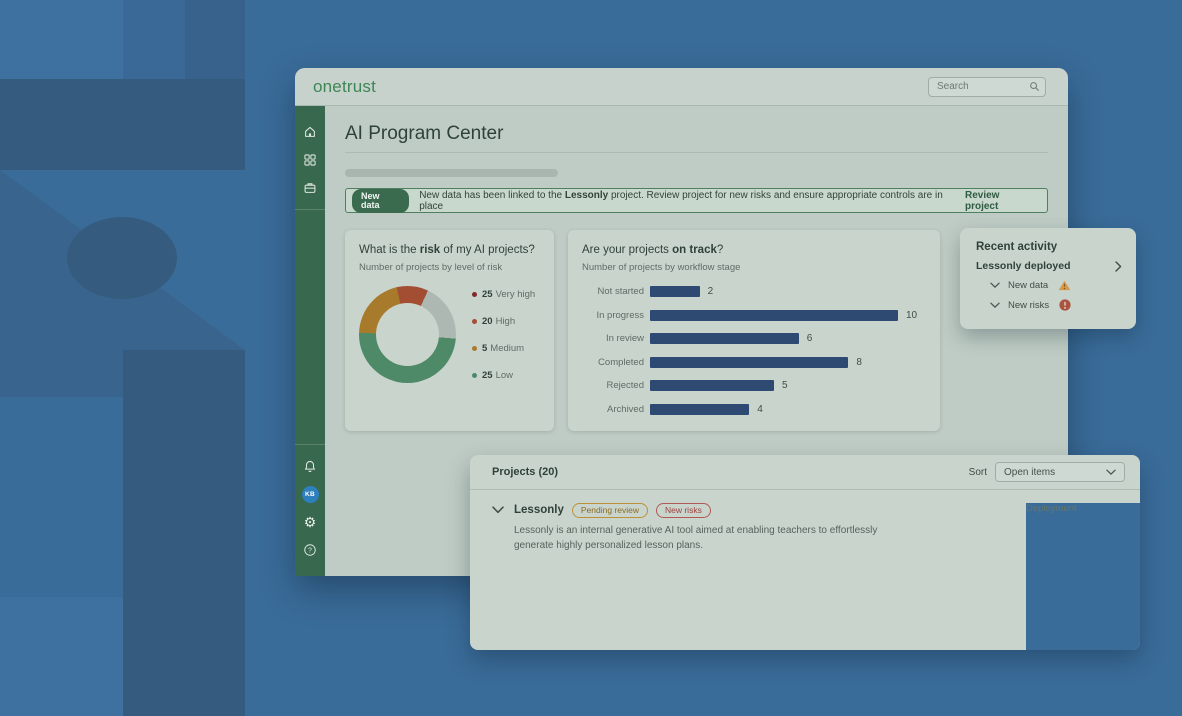 The image size is (1182, 716). Describe the element at coordinates (1049, 266) in the screenshot. I see `recent-activity-item: Lessonly deployed` at that location.